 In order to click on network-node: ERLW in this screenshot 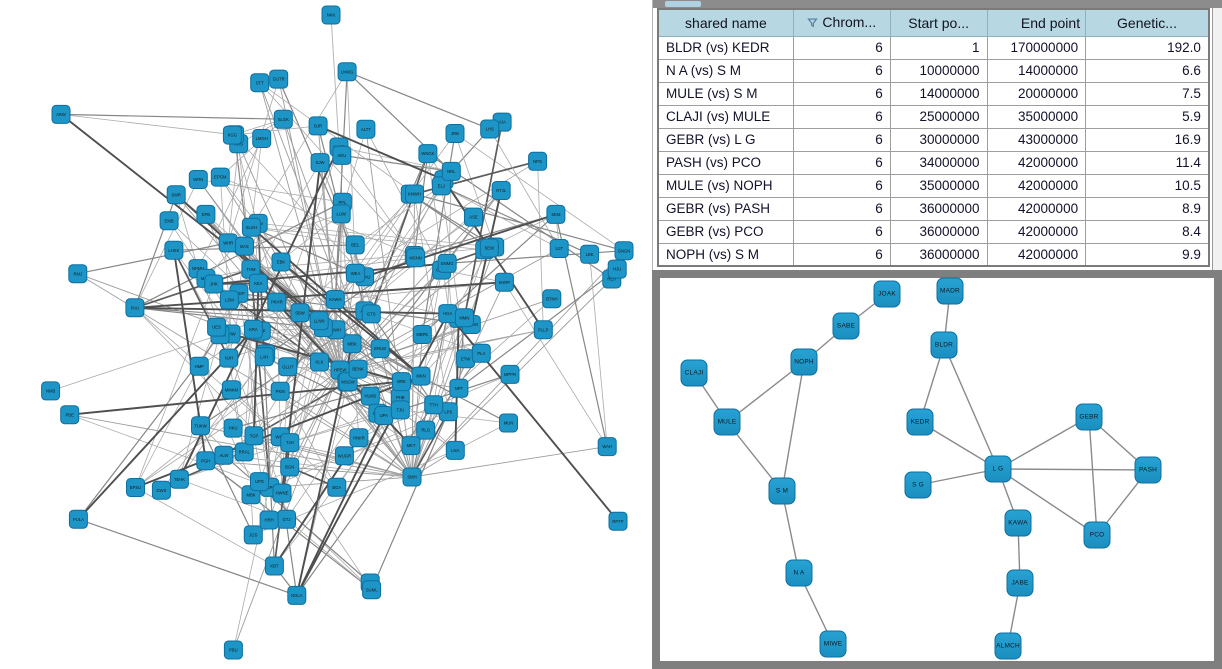, I will do `click(380, 349)`.